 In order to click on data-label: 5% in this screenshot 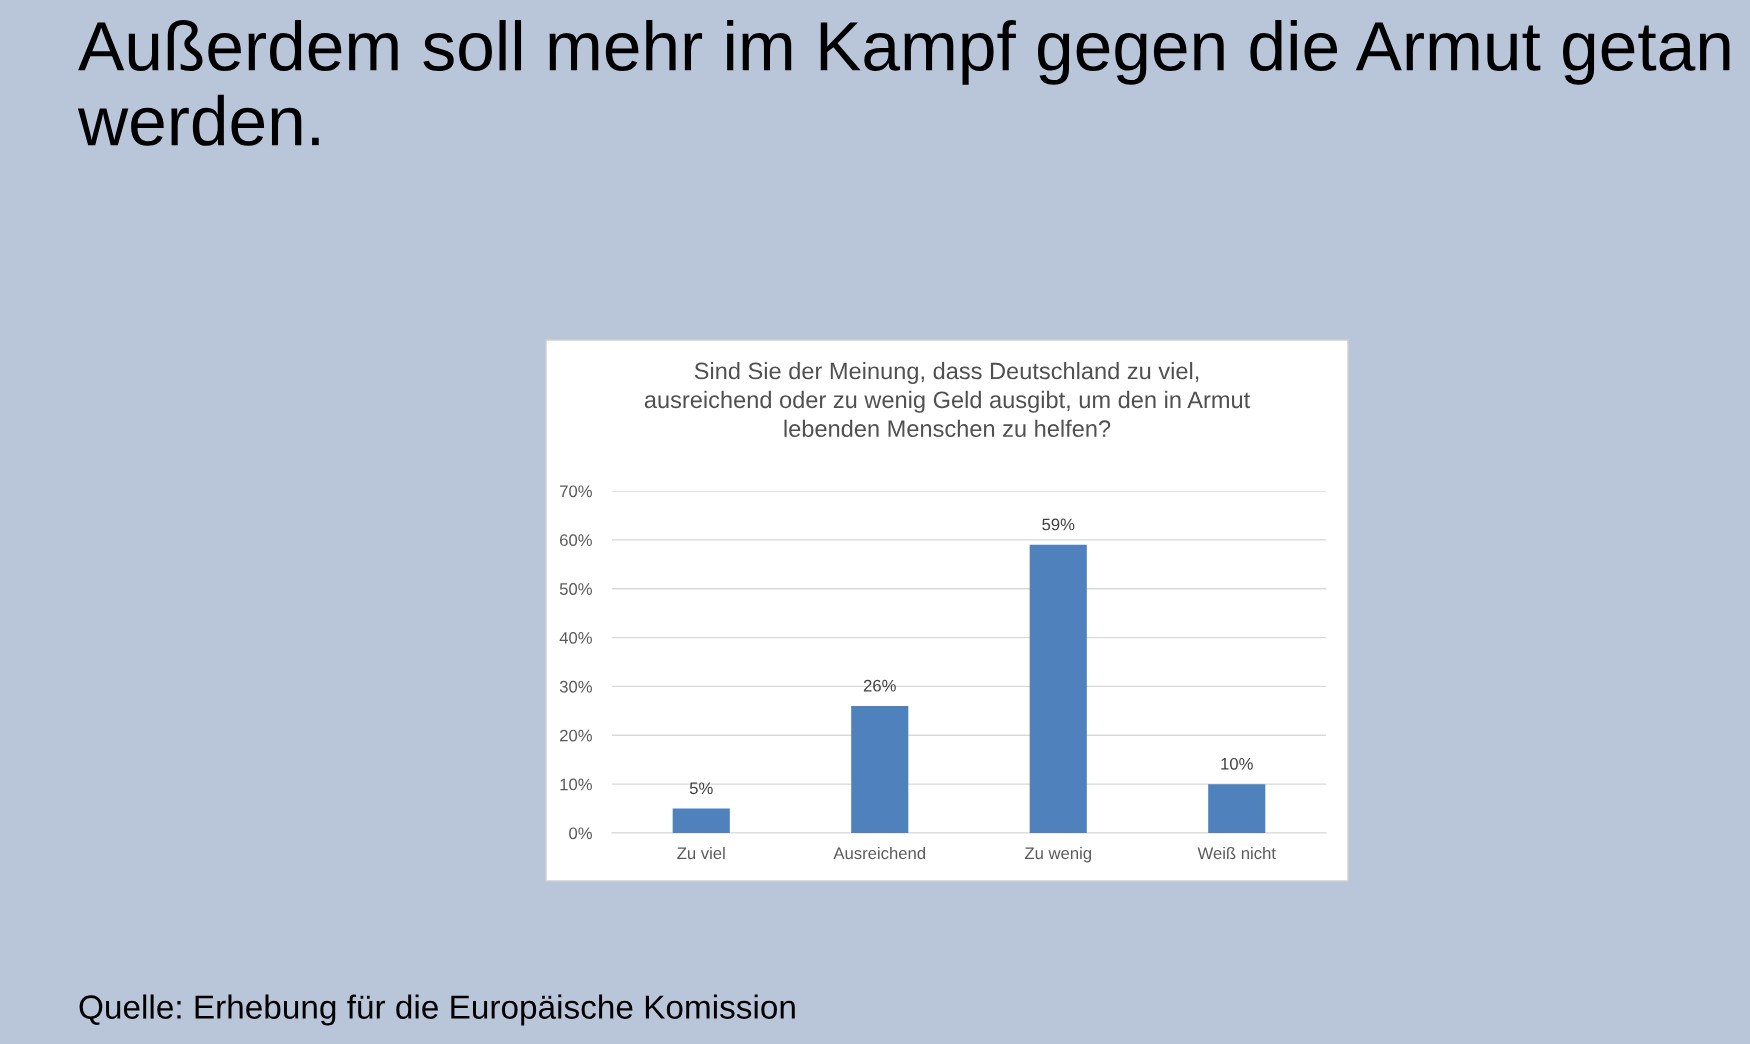, I will do `click(701, 788)`.